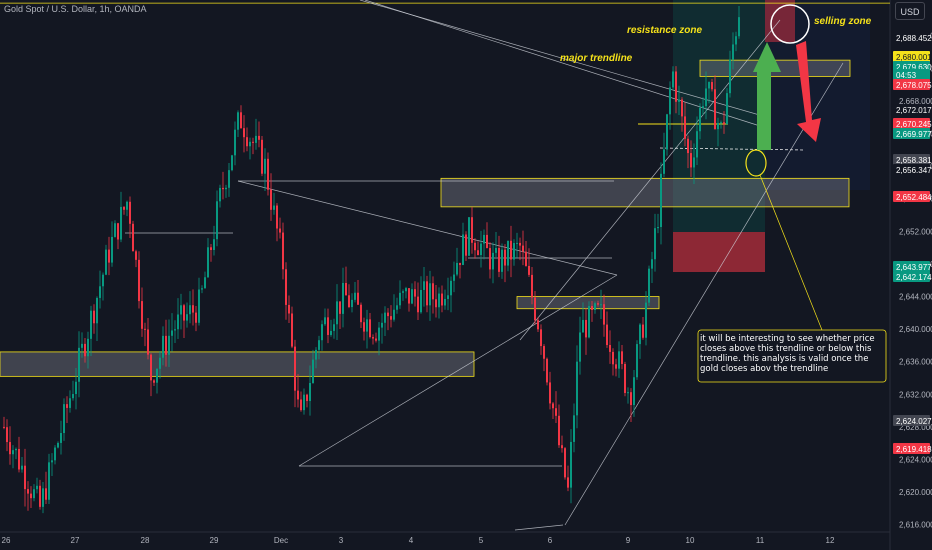 The width and height of the screenshot is (932, 550). What do you see at coordinates (481, 540) in the screenshot?
I see `x-tick-label: 5` at bounding box center [481, 540].